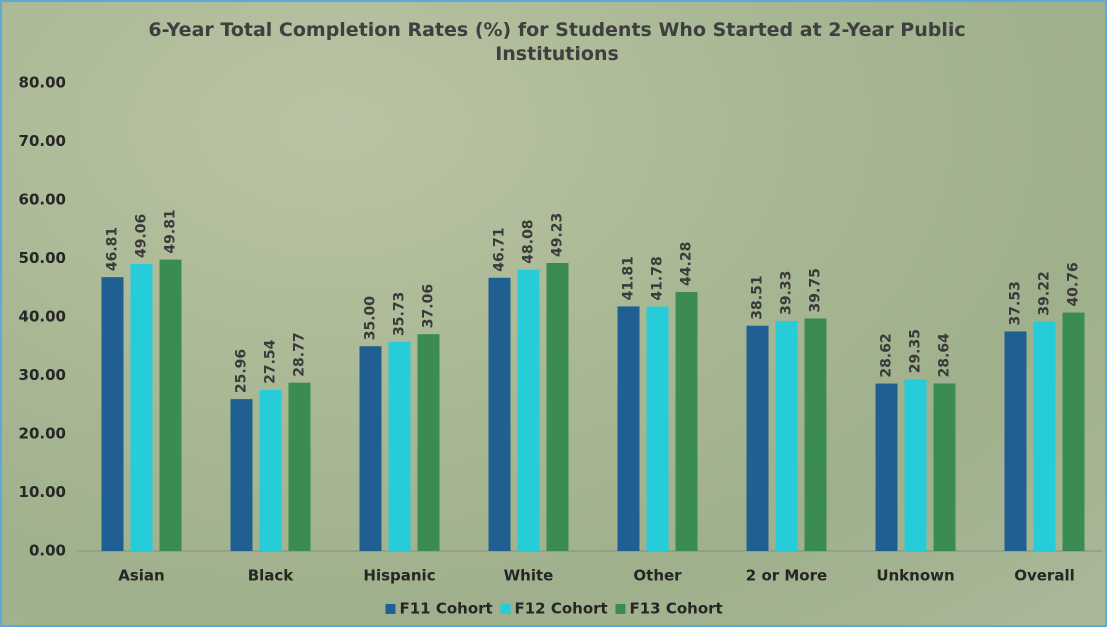 The image size is (1107, 627). I want to click on data-label: 46.71, so click(500, 249).